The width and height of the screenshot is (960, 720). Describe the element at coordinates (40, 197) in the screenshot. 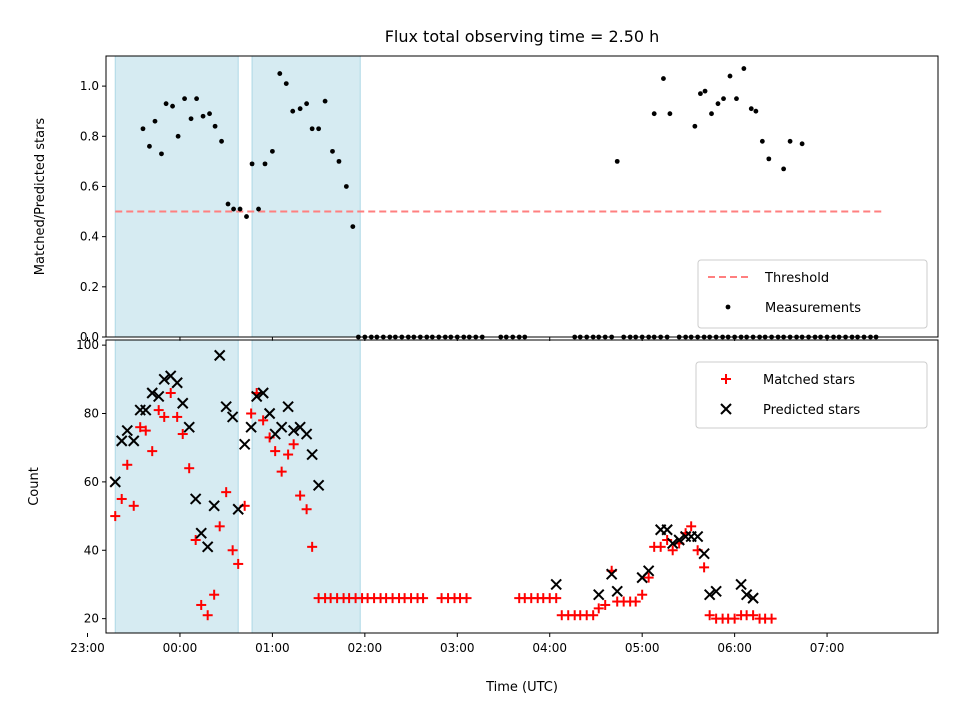

I see `y-axis-label: Matched/Predicted stars` at that location.